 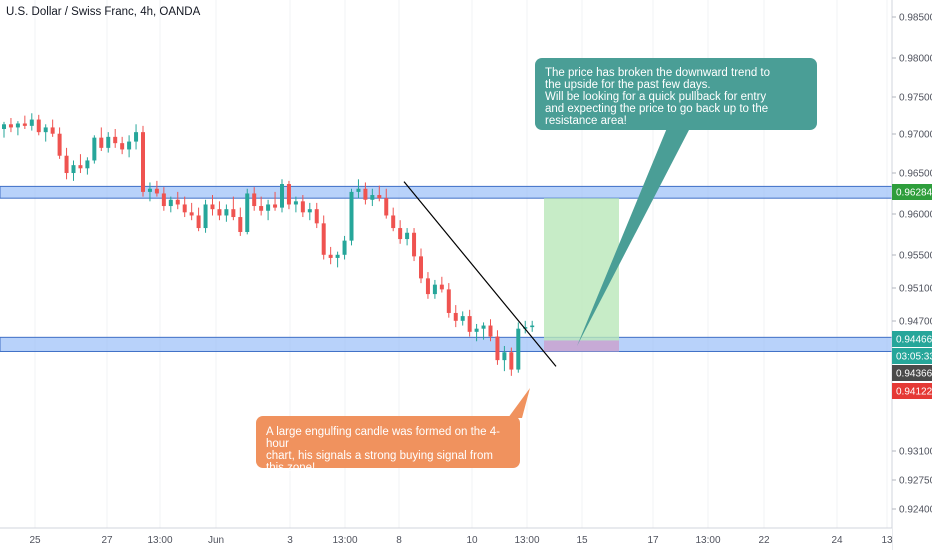 What do you see at coordinates (399, 540) in the screenshot?
I see `time-tick-label: 8` at bounding box center [399, 540].